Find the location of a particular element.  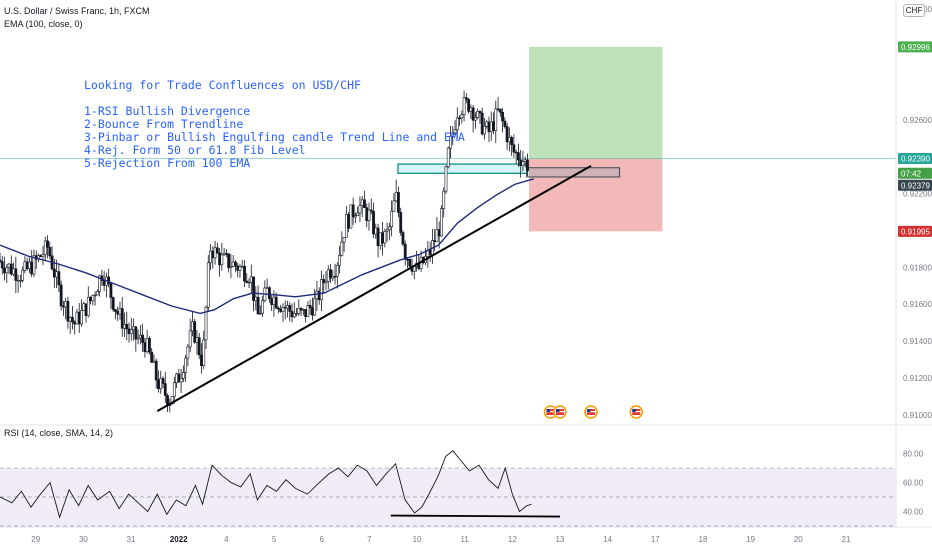

time-tick-label: 29 is located at coordinates (35, 539).